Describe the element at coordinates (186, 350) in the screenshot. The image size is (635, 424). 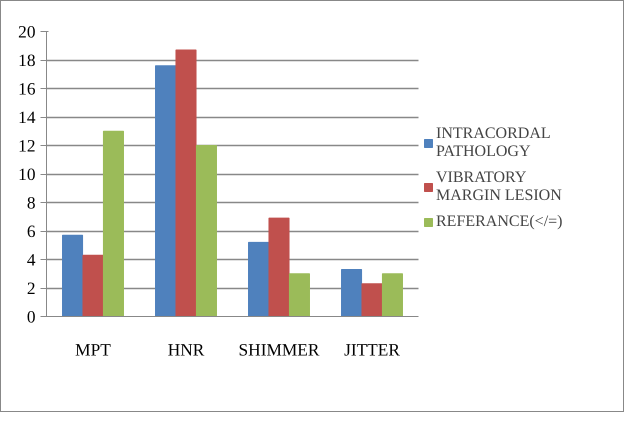
I see `x-tick-label: HNR` at that location.